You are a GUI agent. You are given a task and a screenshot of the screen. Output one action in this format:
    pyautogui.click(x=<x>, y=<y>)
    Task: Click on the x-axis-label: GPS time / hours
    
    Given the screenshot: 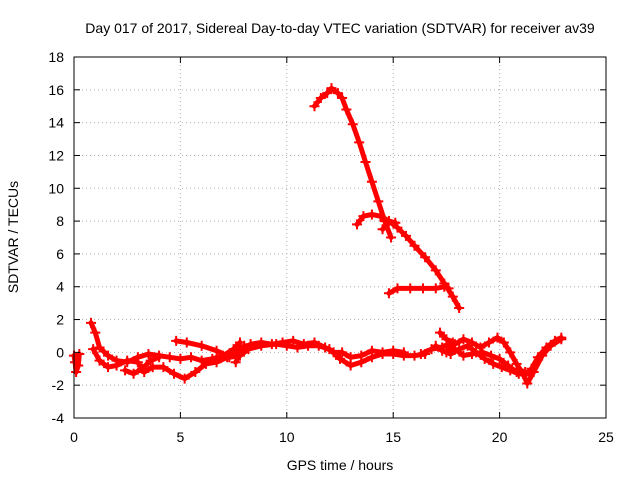 What is the action you would take?
    pyautogui.click(x=340, y=465)
    